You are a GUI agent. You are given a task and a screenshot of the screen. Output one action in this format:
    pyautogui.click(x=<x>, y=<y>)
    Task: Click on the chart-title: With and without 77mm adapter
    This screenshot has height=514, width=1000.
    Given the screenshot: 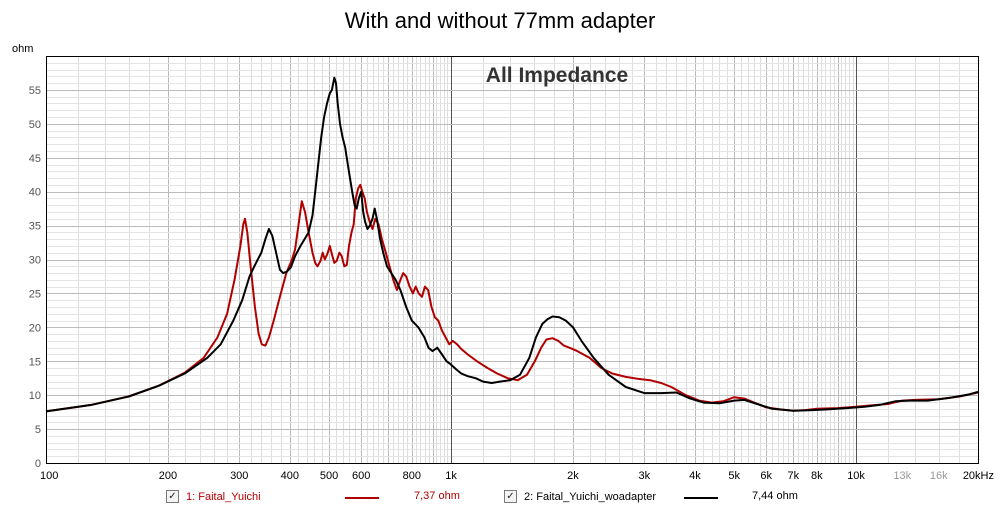 What is the action you would take?
    pyautogui.click(x=500, y=20)
    